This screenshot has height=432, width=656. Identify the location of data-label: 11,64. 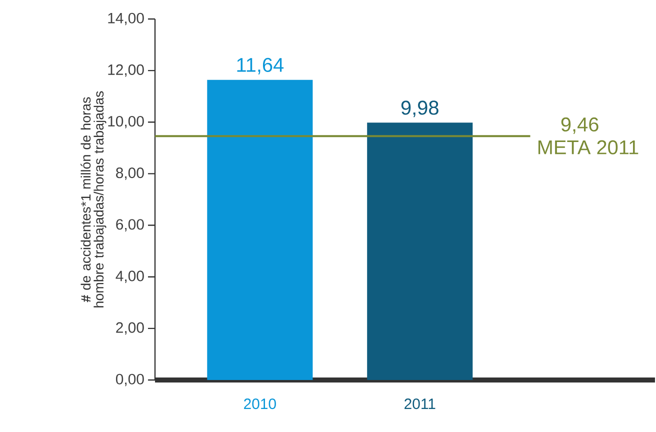
(260, 66).